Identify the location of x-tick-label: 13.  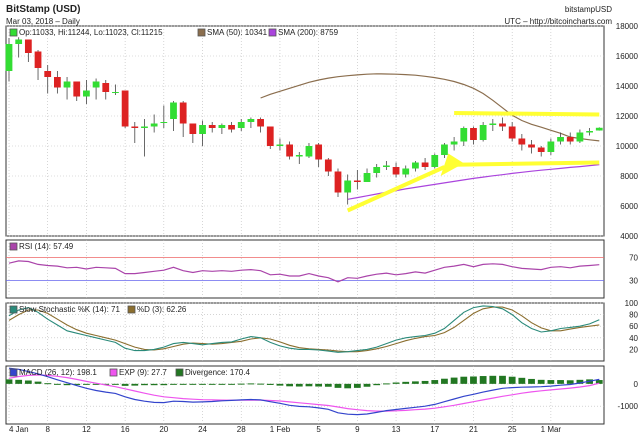
(396, 429).